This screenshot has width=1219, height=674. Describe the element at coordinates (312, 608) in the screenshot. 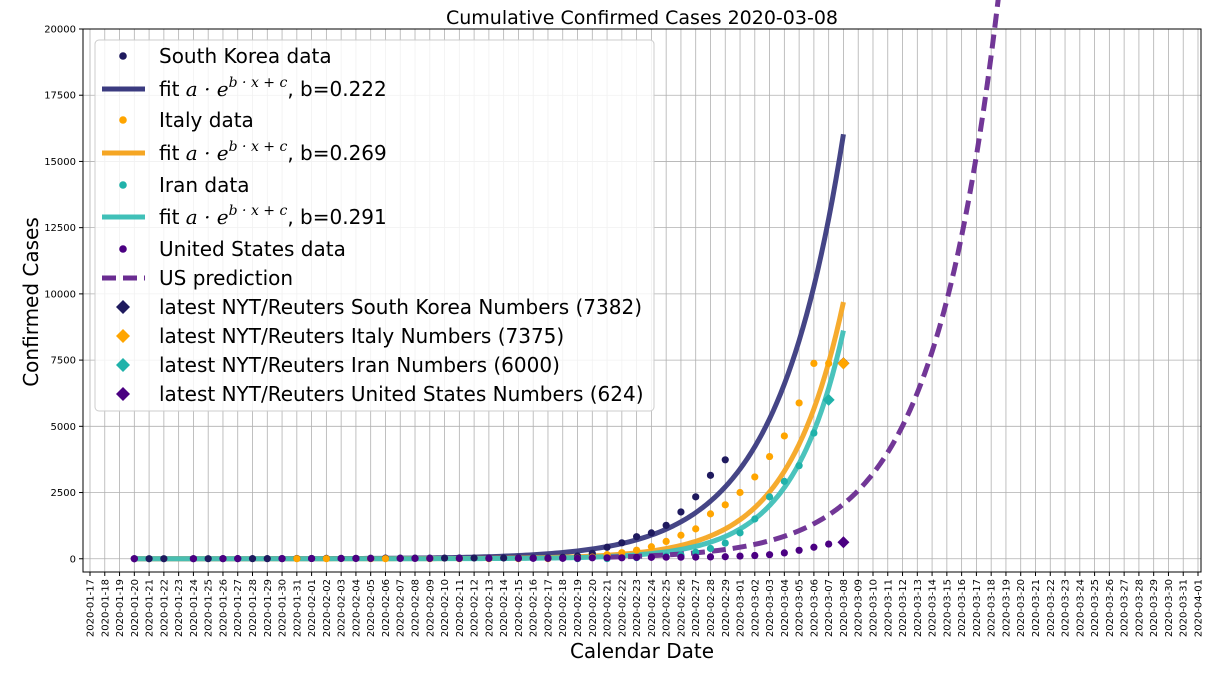

I see `x-tick-label: 2020-02-01` at that location.